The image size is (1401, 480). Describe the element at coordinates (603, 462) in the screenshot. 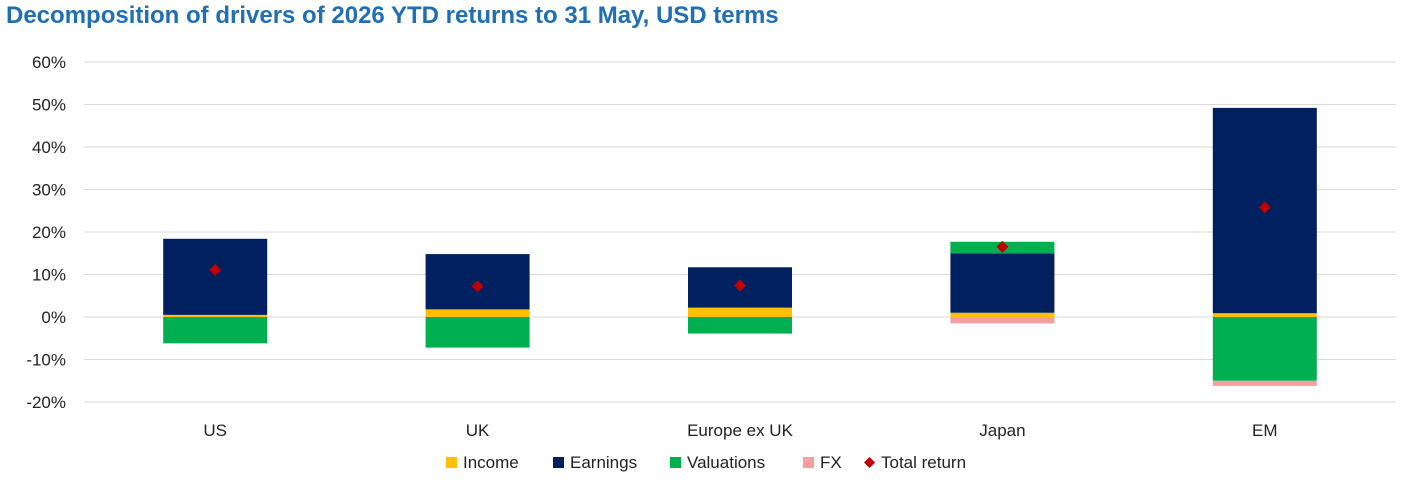

I see `legend-label-earnings: Earnings` at that location.